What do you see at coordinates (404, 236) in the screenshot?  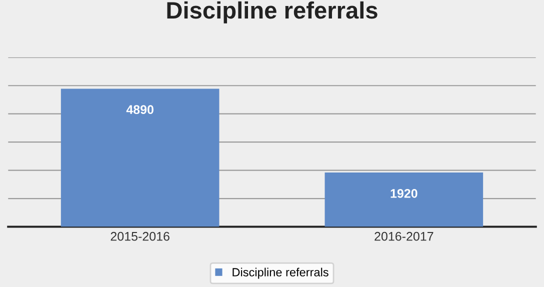 I see `x-tick-label: 2016-2017` at bounding box center [404, 236].